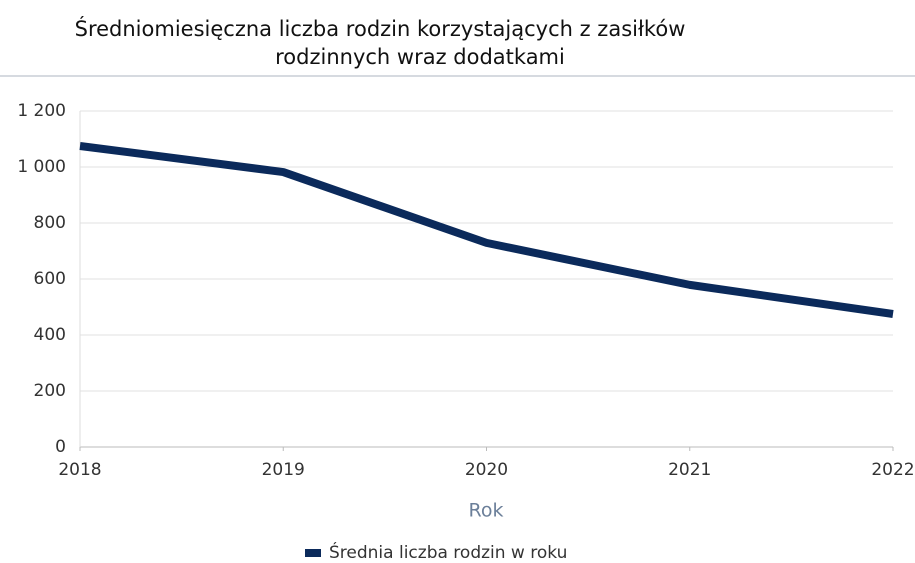 This screenshot has height=563, width=915. What do you see at coordinates (50, 223) in the screenshot?
I see `y-tick-label: 800` at bounding box center [50, 223].